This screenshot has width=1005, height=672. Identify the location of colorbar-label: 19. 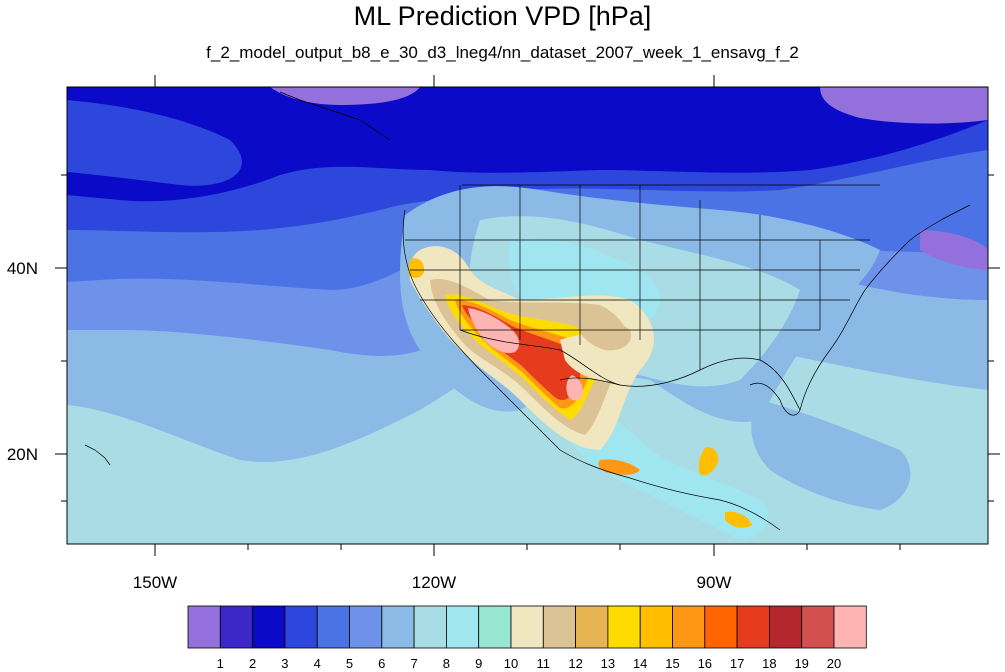
(801, 663).